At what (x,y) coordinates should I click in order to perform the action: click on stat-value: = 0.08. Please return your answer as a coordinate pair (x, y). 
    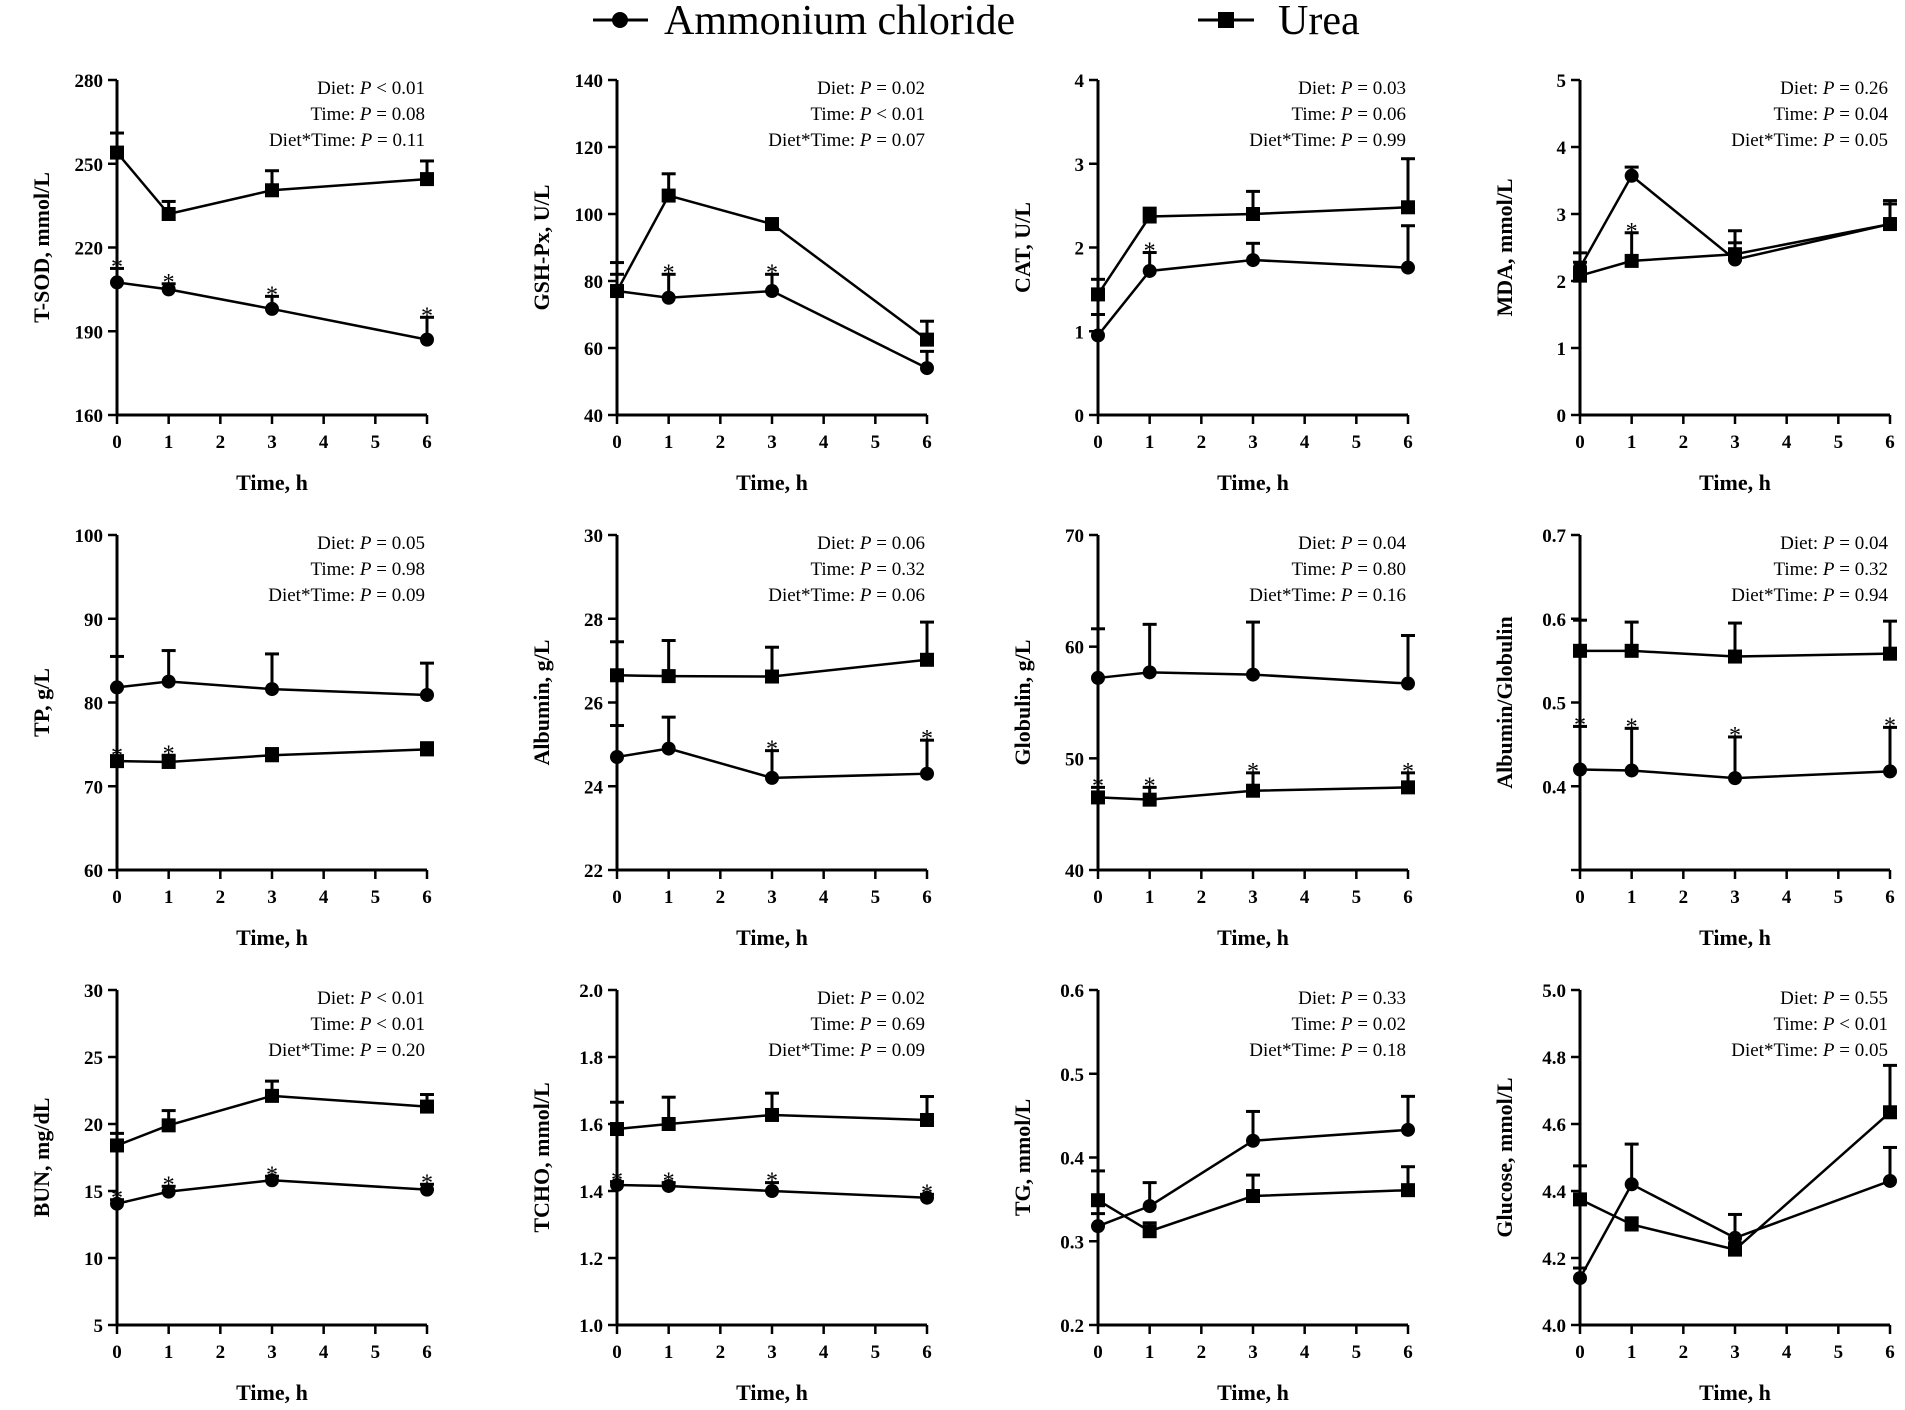
    Looking at the image, I should click on (398, 114).